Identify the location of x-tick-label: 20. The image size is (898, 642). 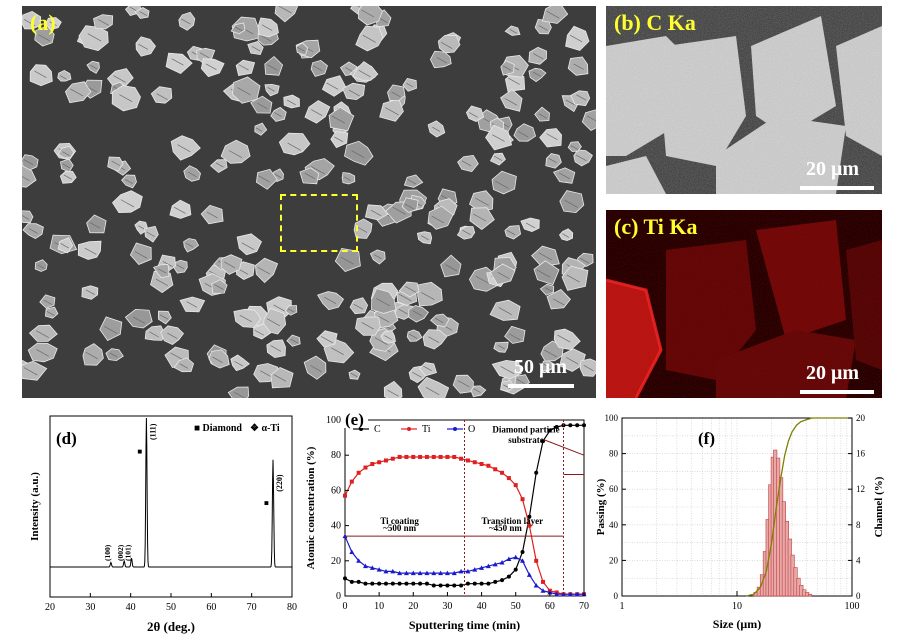
(50, 607).